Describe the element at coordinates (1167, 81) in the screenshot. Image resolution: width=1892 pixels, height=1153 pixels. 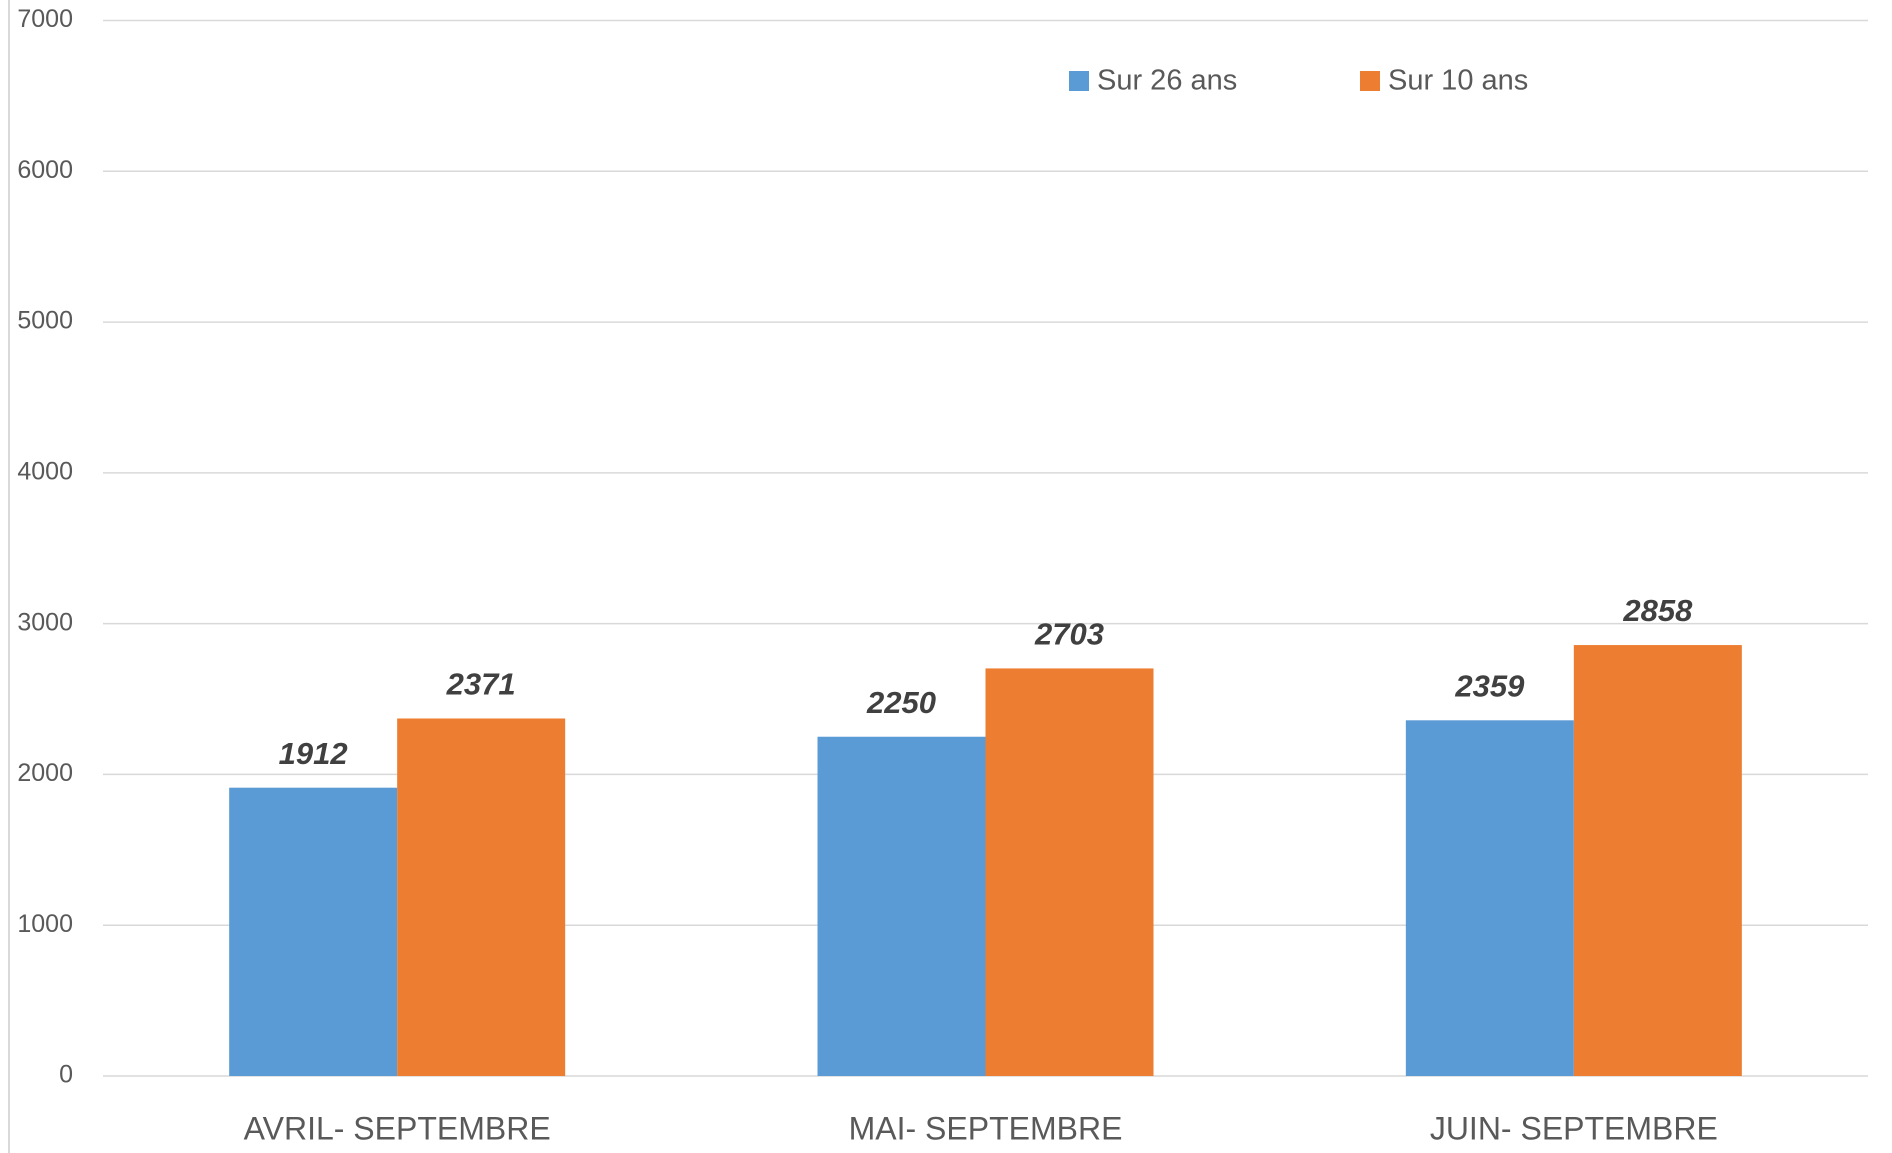
I see `legend-label: Sur 26 ans` at that location.